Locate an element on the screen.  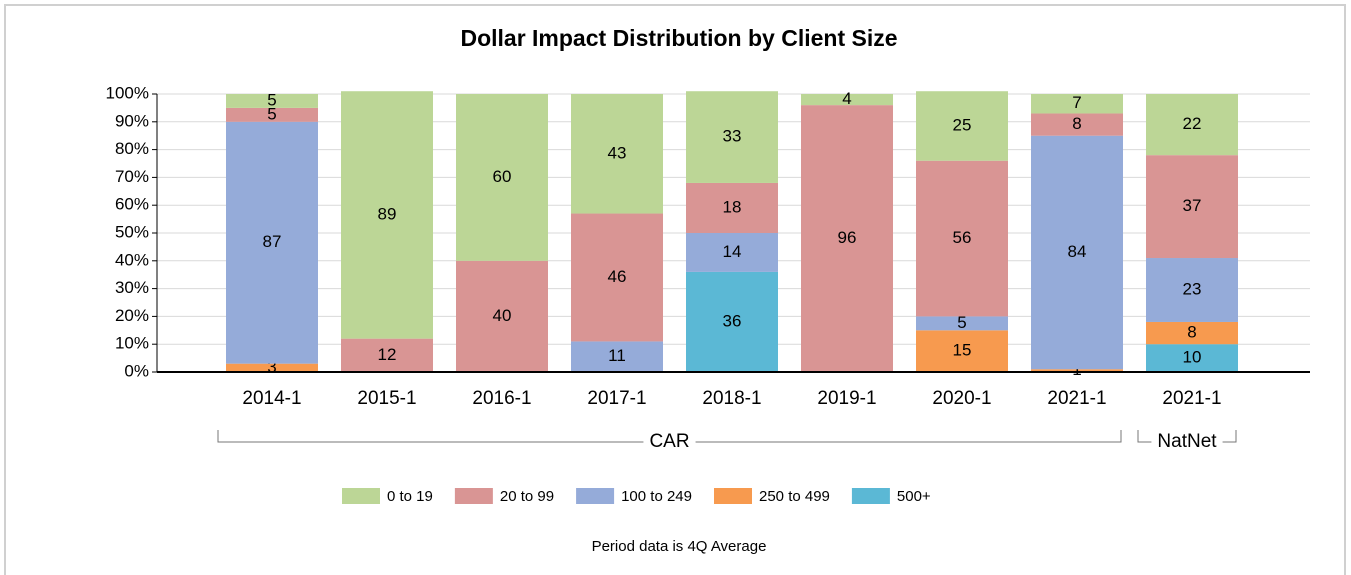
value-label: 4 is located at coordinates (846, 98).